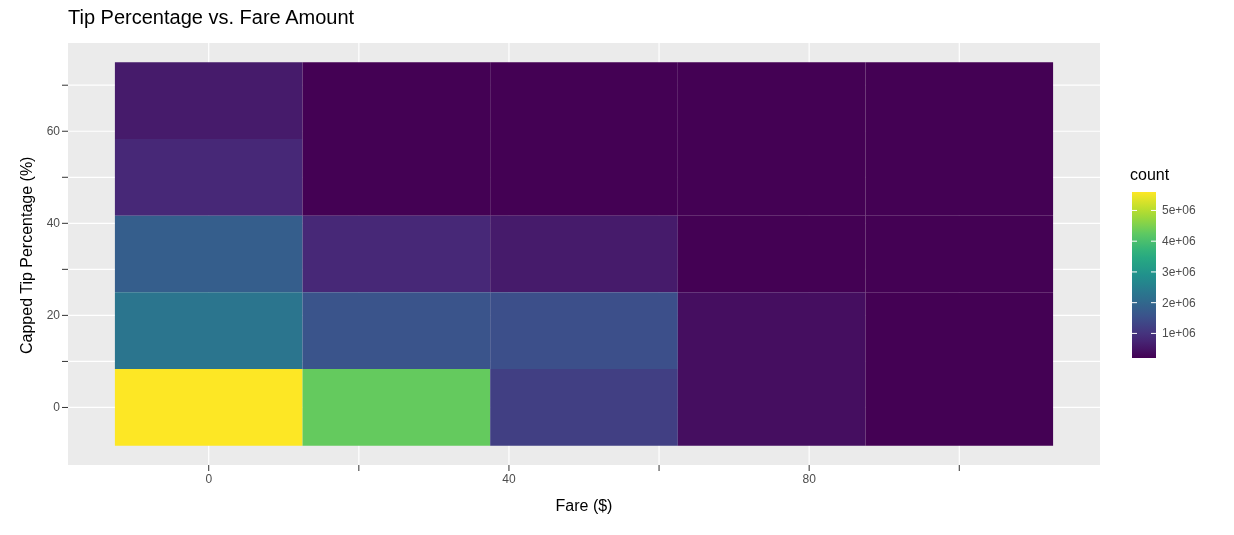 The width and height of the screenshot is (1234, 535). What do you see at coordinates (1179, 271) in the screenshot?
I see `color-bar-label: 3e+06` at bounding box center [1179, 271].